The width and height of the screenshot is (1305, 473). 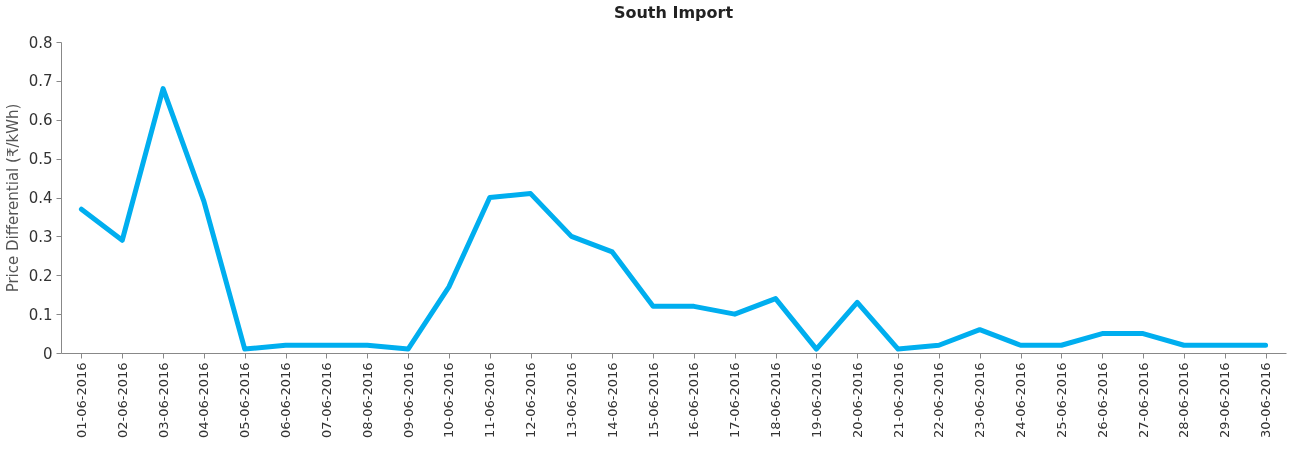 I want to click on x-tick-label: 07-06-2016, so click(x=326, y=400).